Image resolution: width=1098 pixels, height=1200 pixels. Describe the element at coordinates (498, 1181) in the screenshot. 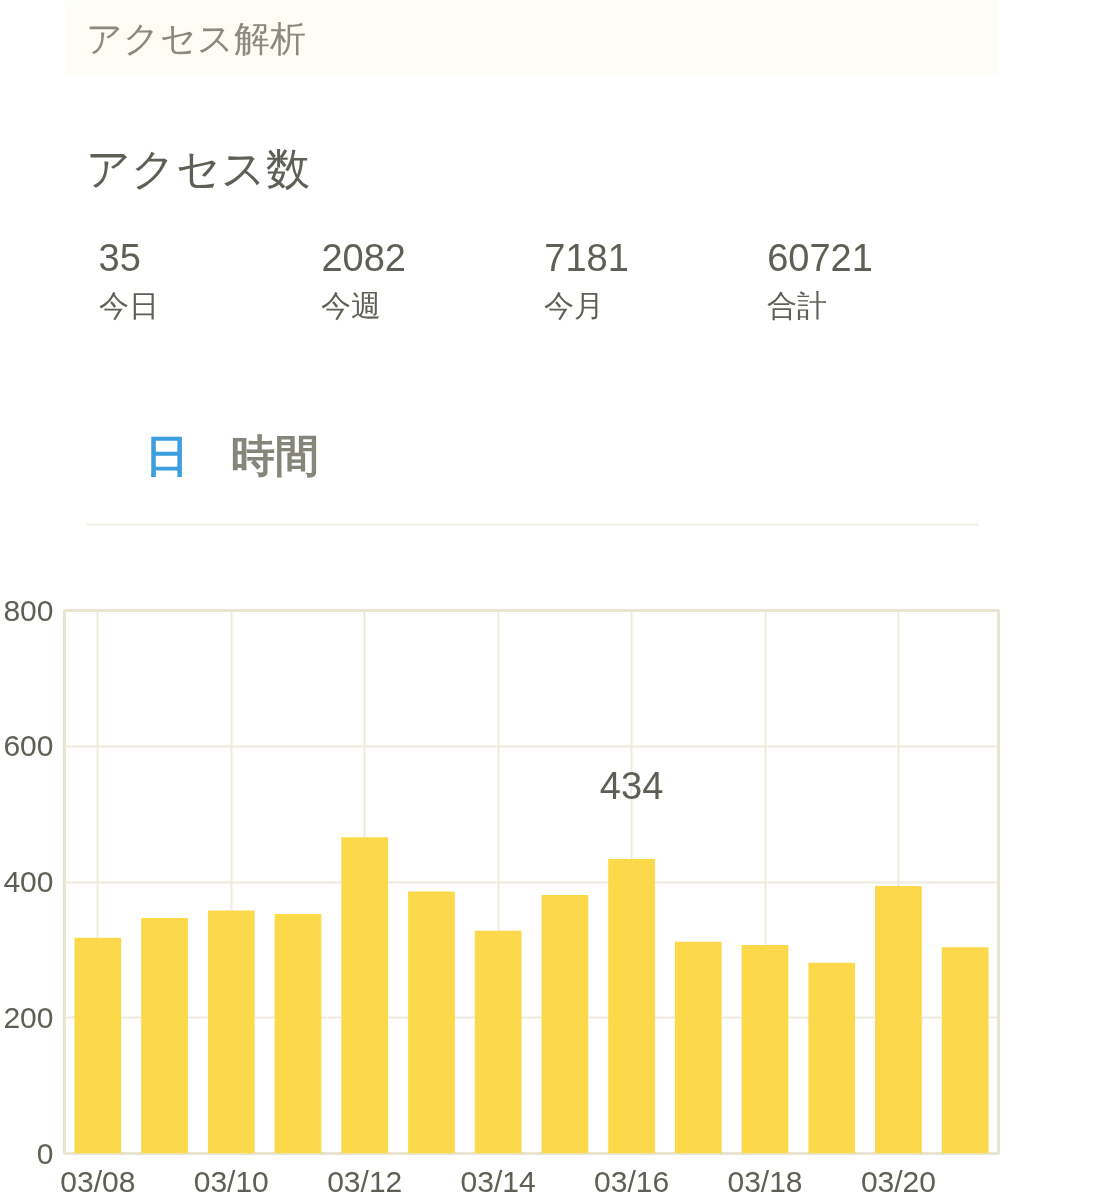

I see `x-tick-label: 03/14` at that location.